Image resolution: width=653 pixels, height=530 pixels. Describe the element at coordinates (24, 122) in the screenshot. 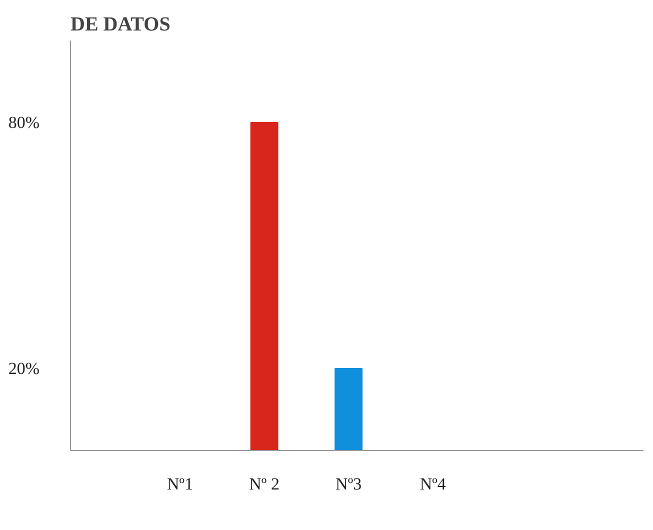

I see `y-tick-label: 80%` at that location.